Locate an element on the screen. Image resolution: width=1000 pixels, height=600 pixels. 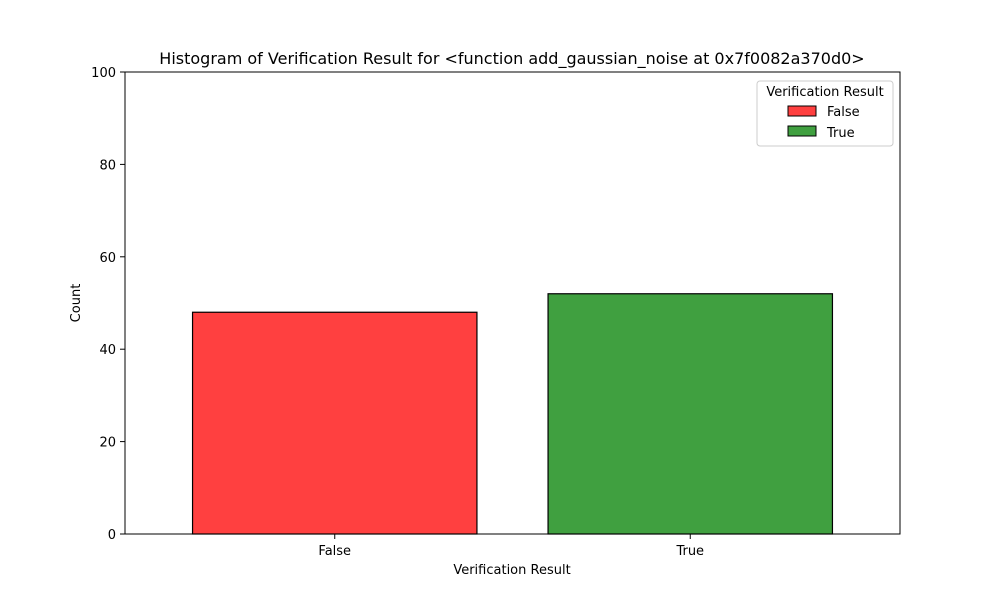
y-tick-label: 100 is located at coordinates (103, 73).